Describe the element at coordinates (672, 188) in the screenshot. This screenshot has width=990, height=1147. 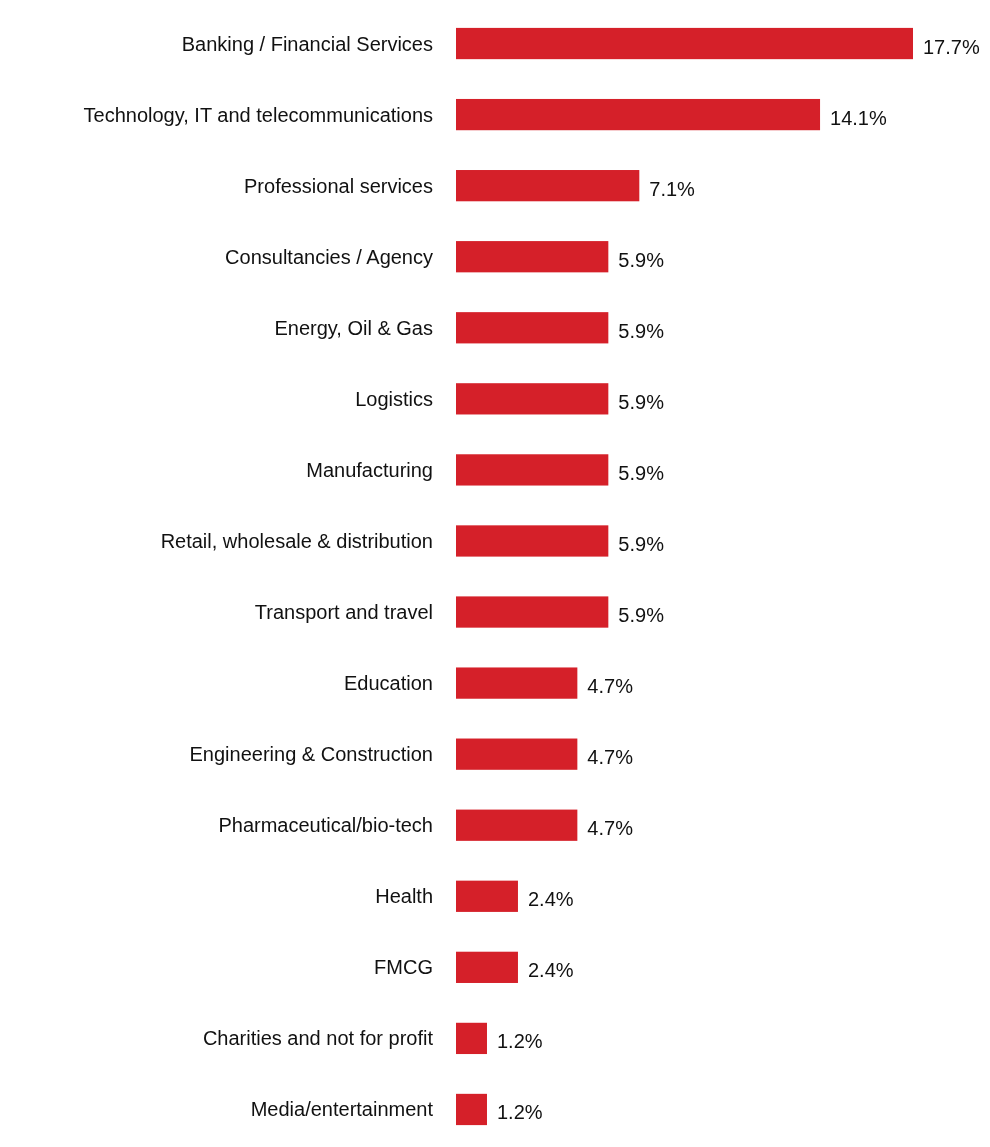
I see `data-label: 7.1%` at that location.